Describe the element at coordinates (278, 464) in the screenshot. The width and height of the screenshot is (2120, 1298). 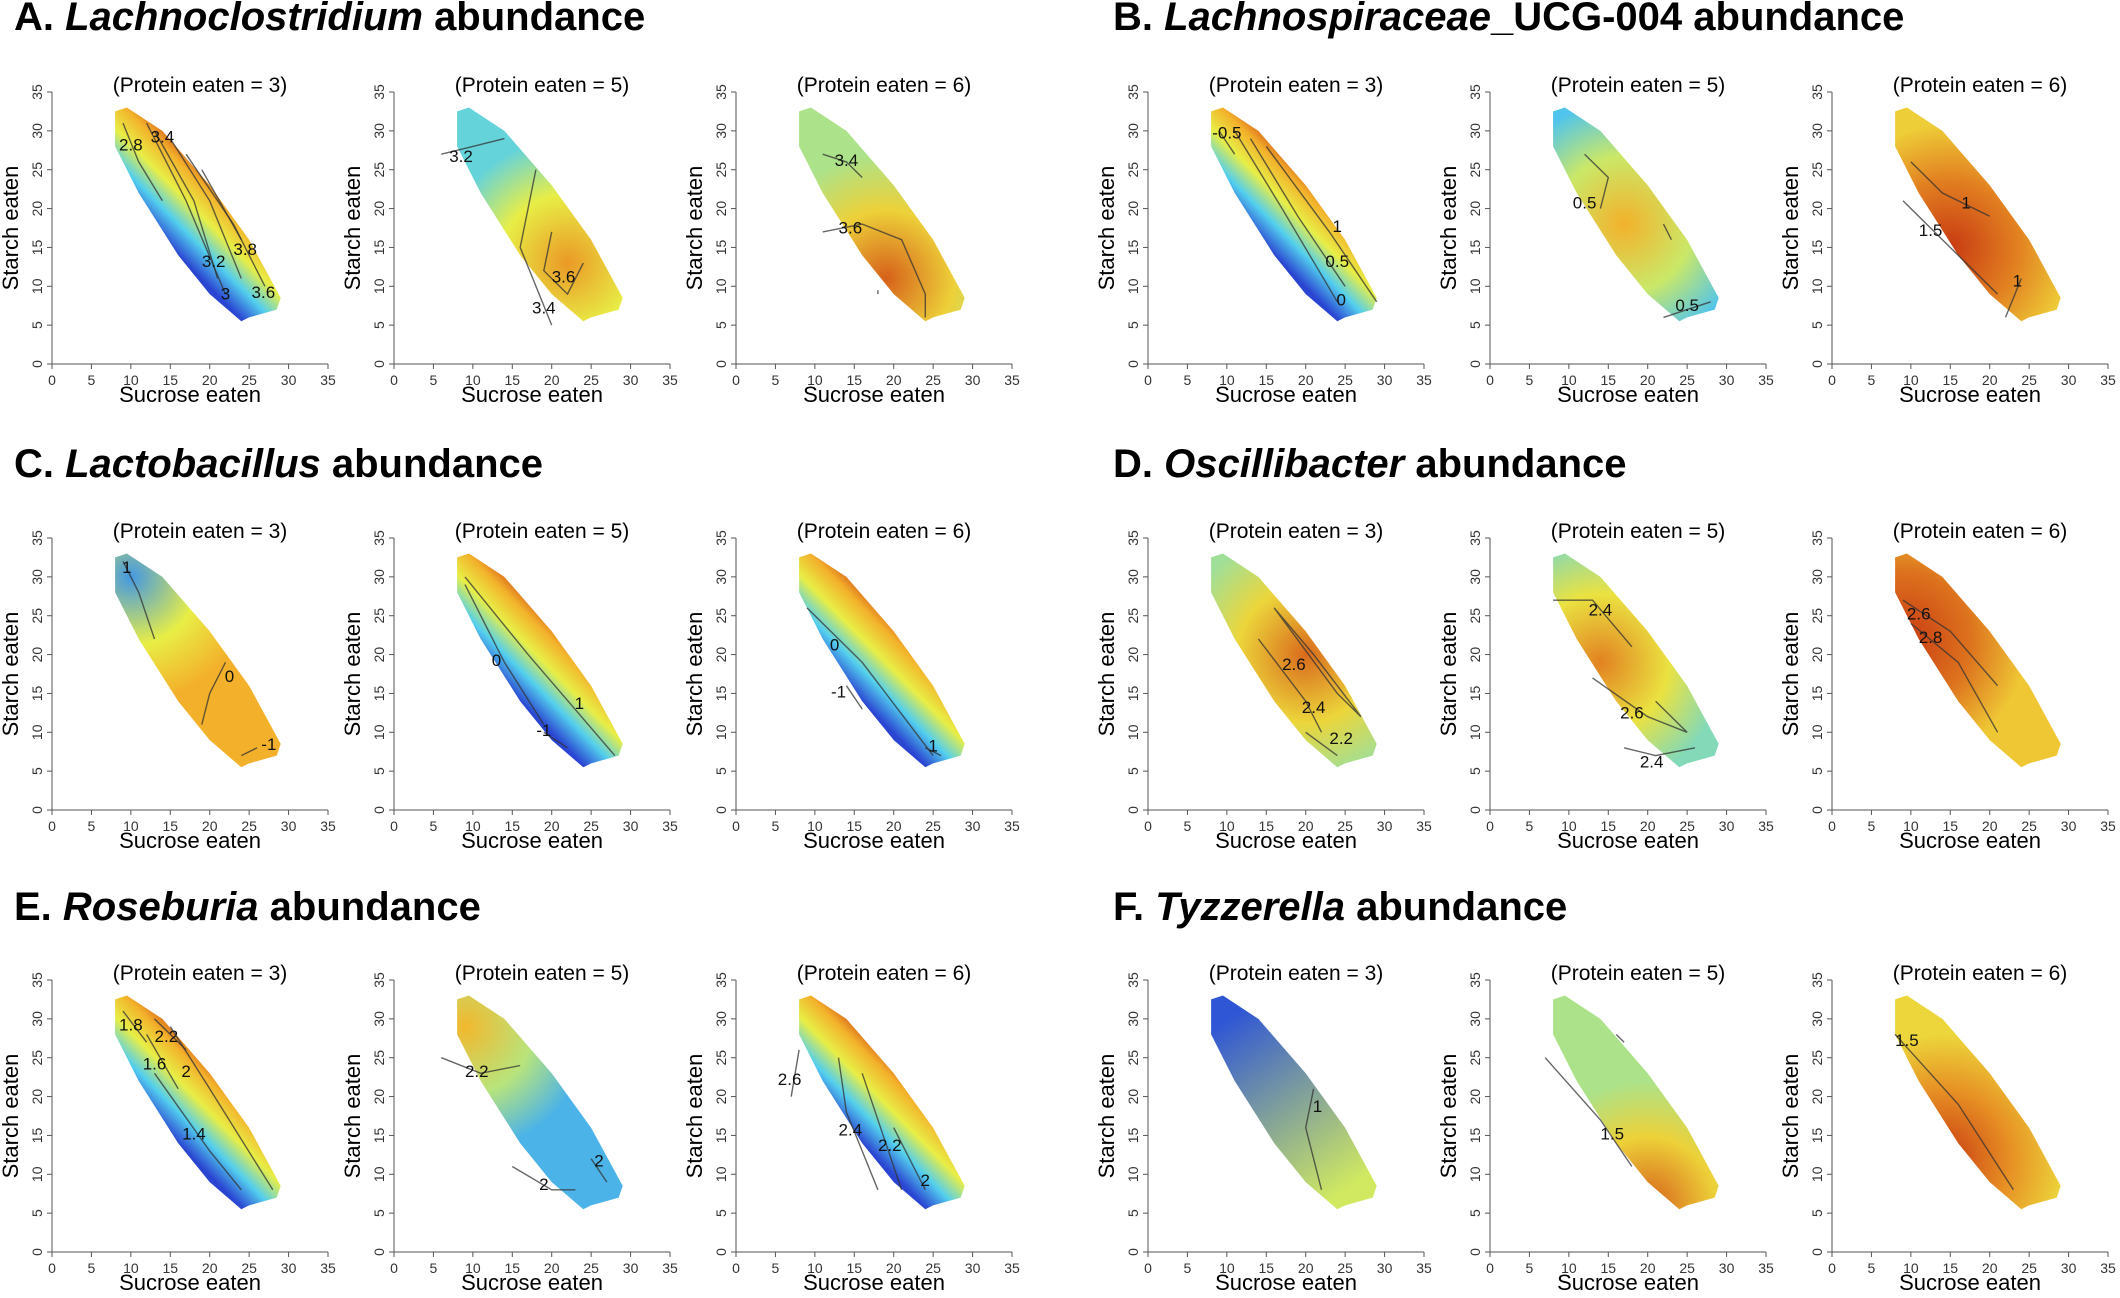
I see `panel-title-c: C. Lactobacillus abundance` at that location.